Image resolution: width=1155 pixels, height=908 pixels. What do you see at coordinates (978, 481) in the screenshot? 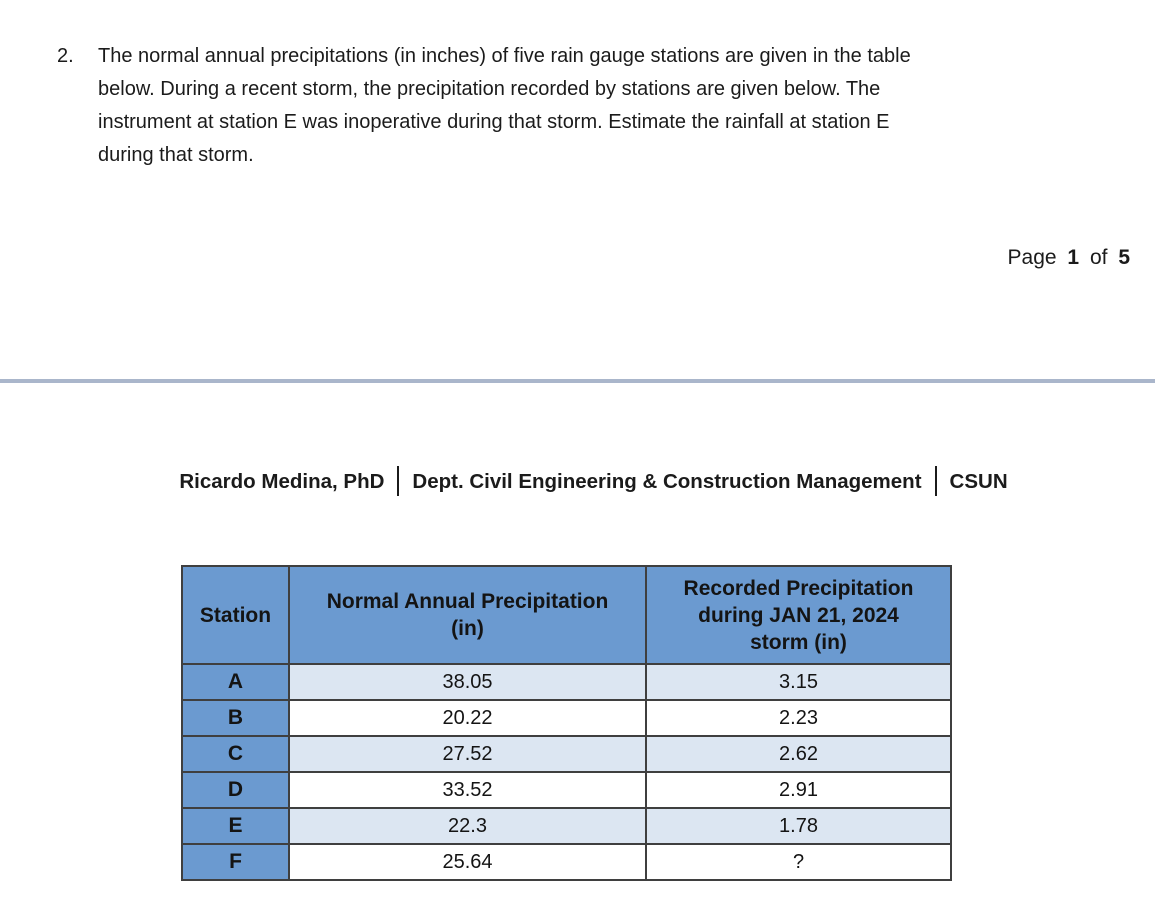
I see `institution-name: CSUN` at bounding box center [978, 481].